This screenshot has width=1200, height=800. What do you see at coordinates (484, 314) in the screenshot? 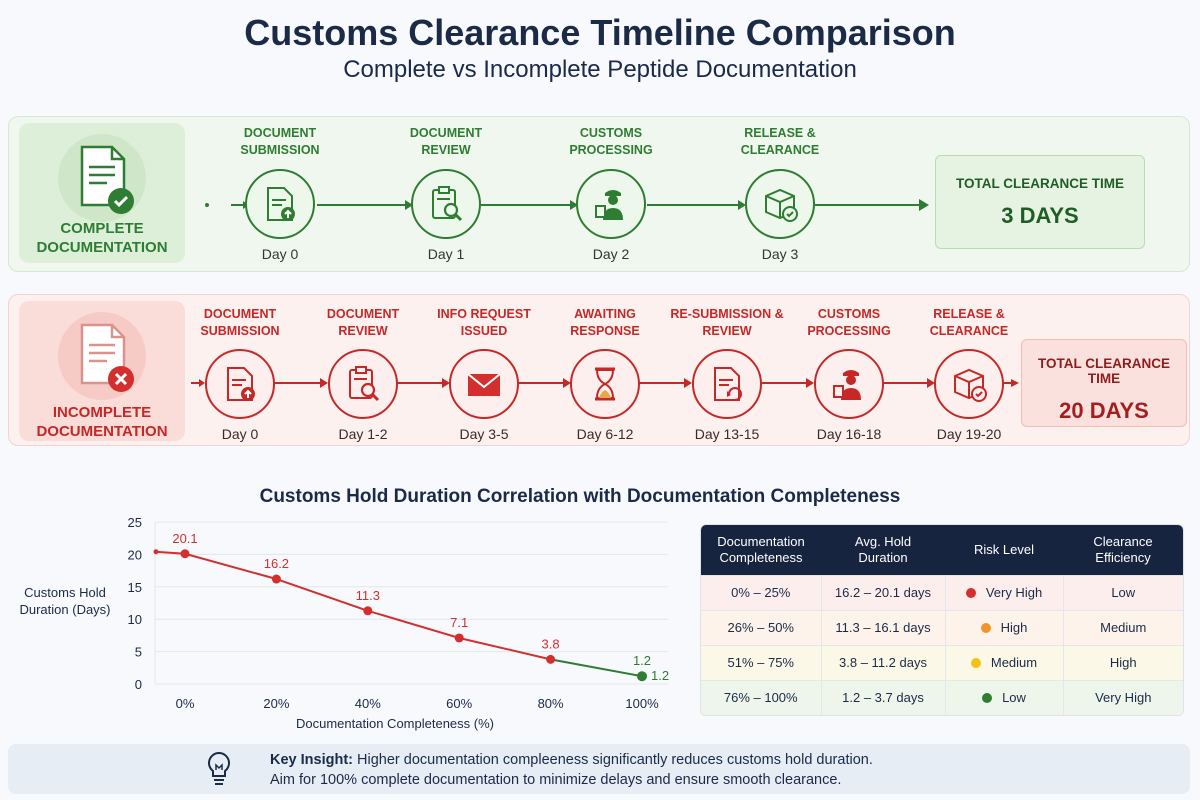
I see `step-title-line1: INFO REQUEST` at bounding box center [484, 314].